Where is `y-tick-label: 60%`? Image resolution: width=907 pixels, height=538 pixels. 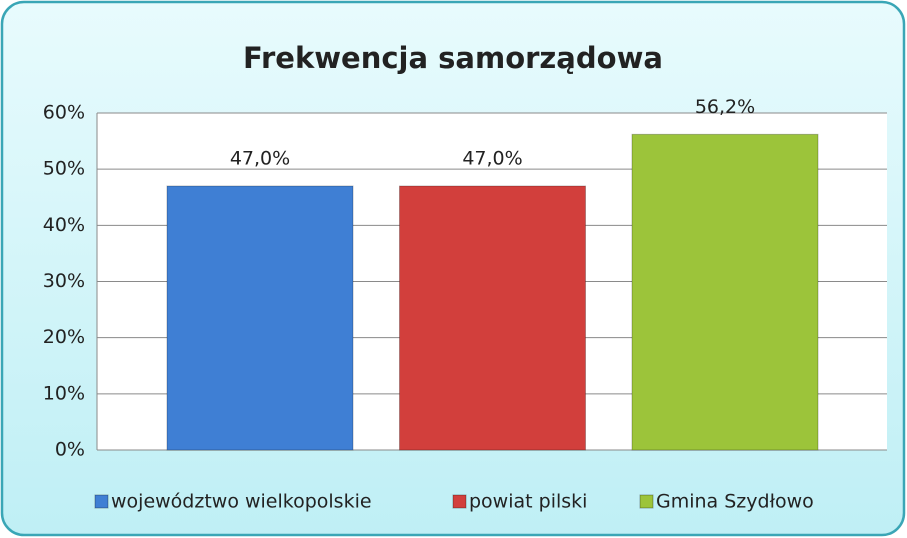 y-tick-label: 60% is located at coordinates (64, 113).